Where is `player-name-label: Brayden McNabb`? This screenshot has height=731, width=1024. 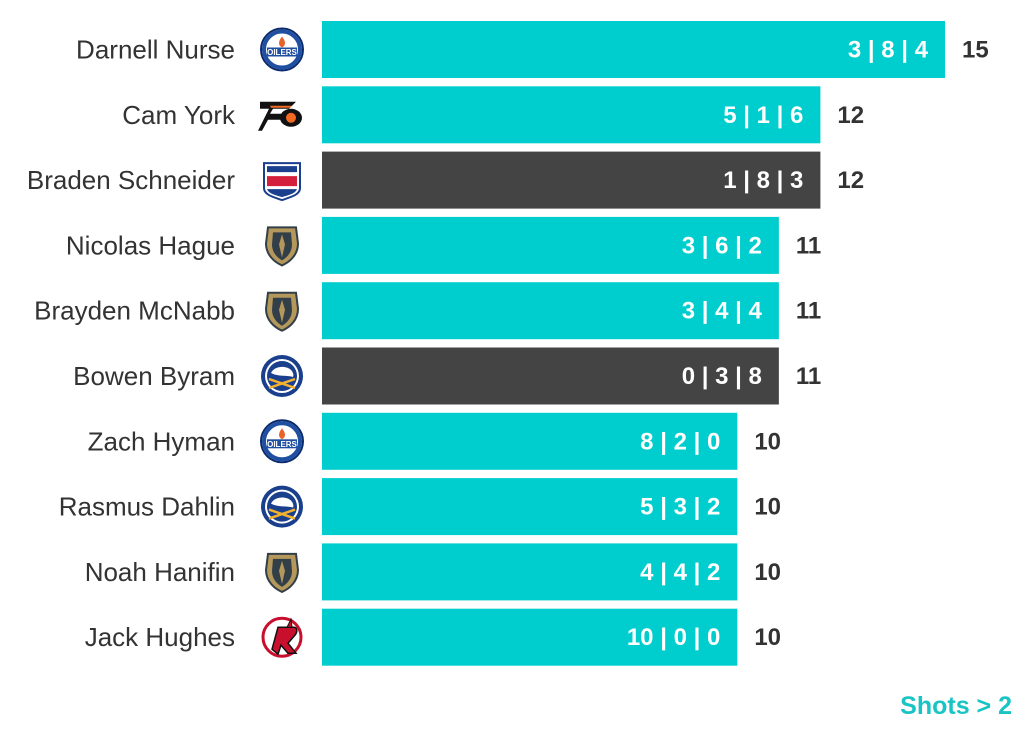
player-name-label: Brayden McNabb is located at coordinates (134, 311).